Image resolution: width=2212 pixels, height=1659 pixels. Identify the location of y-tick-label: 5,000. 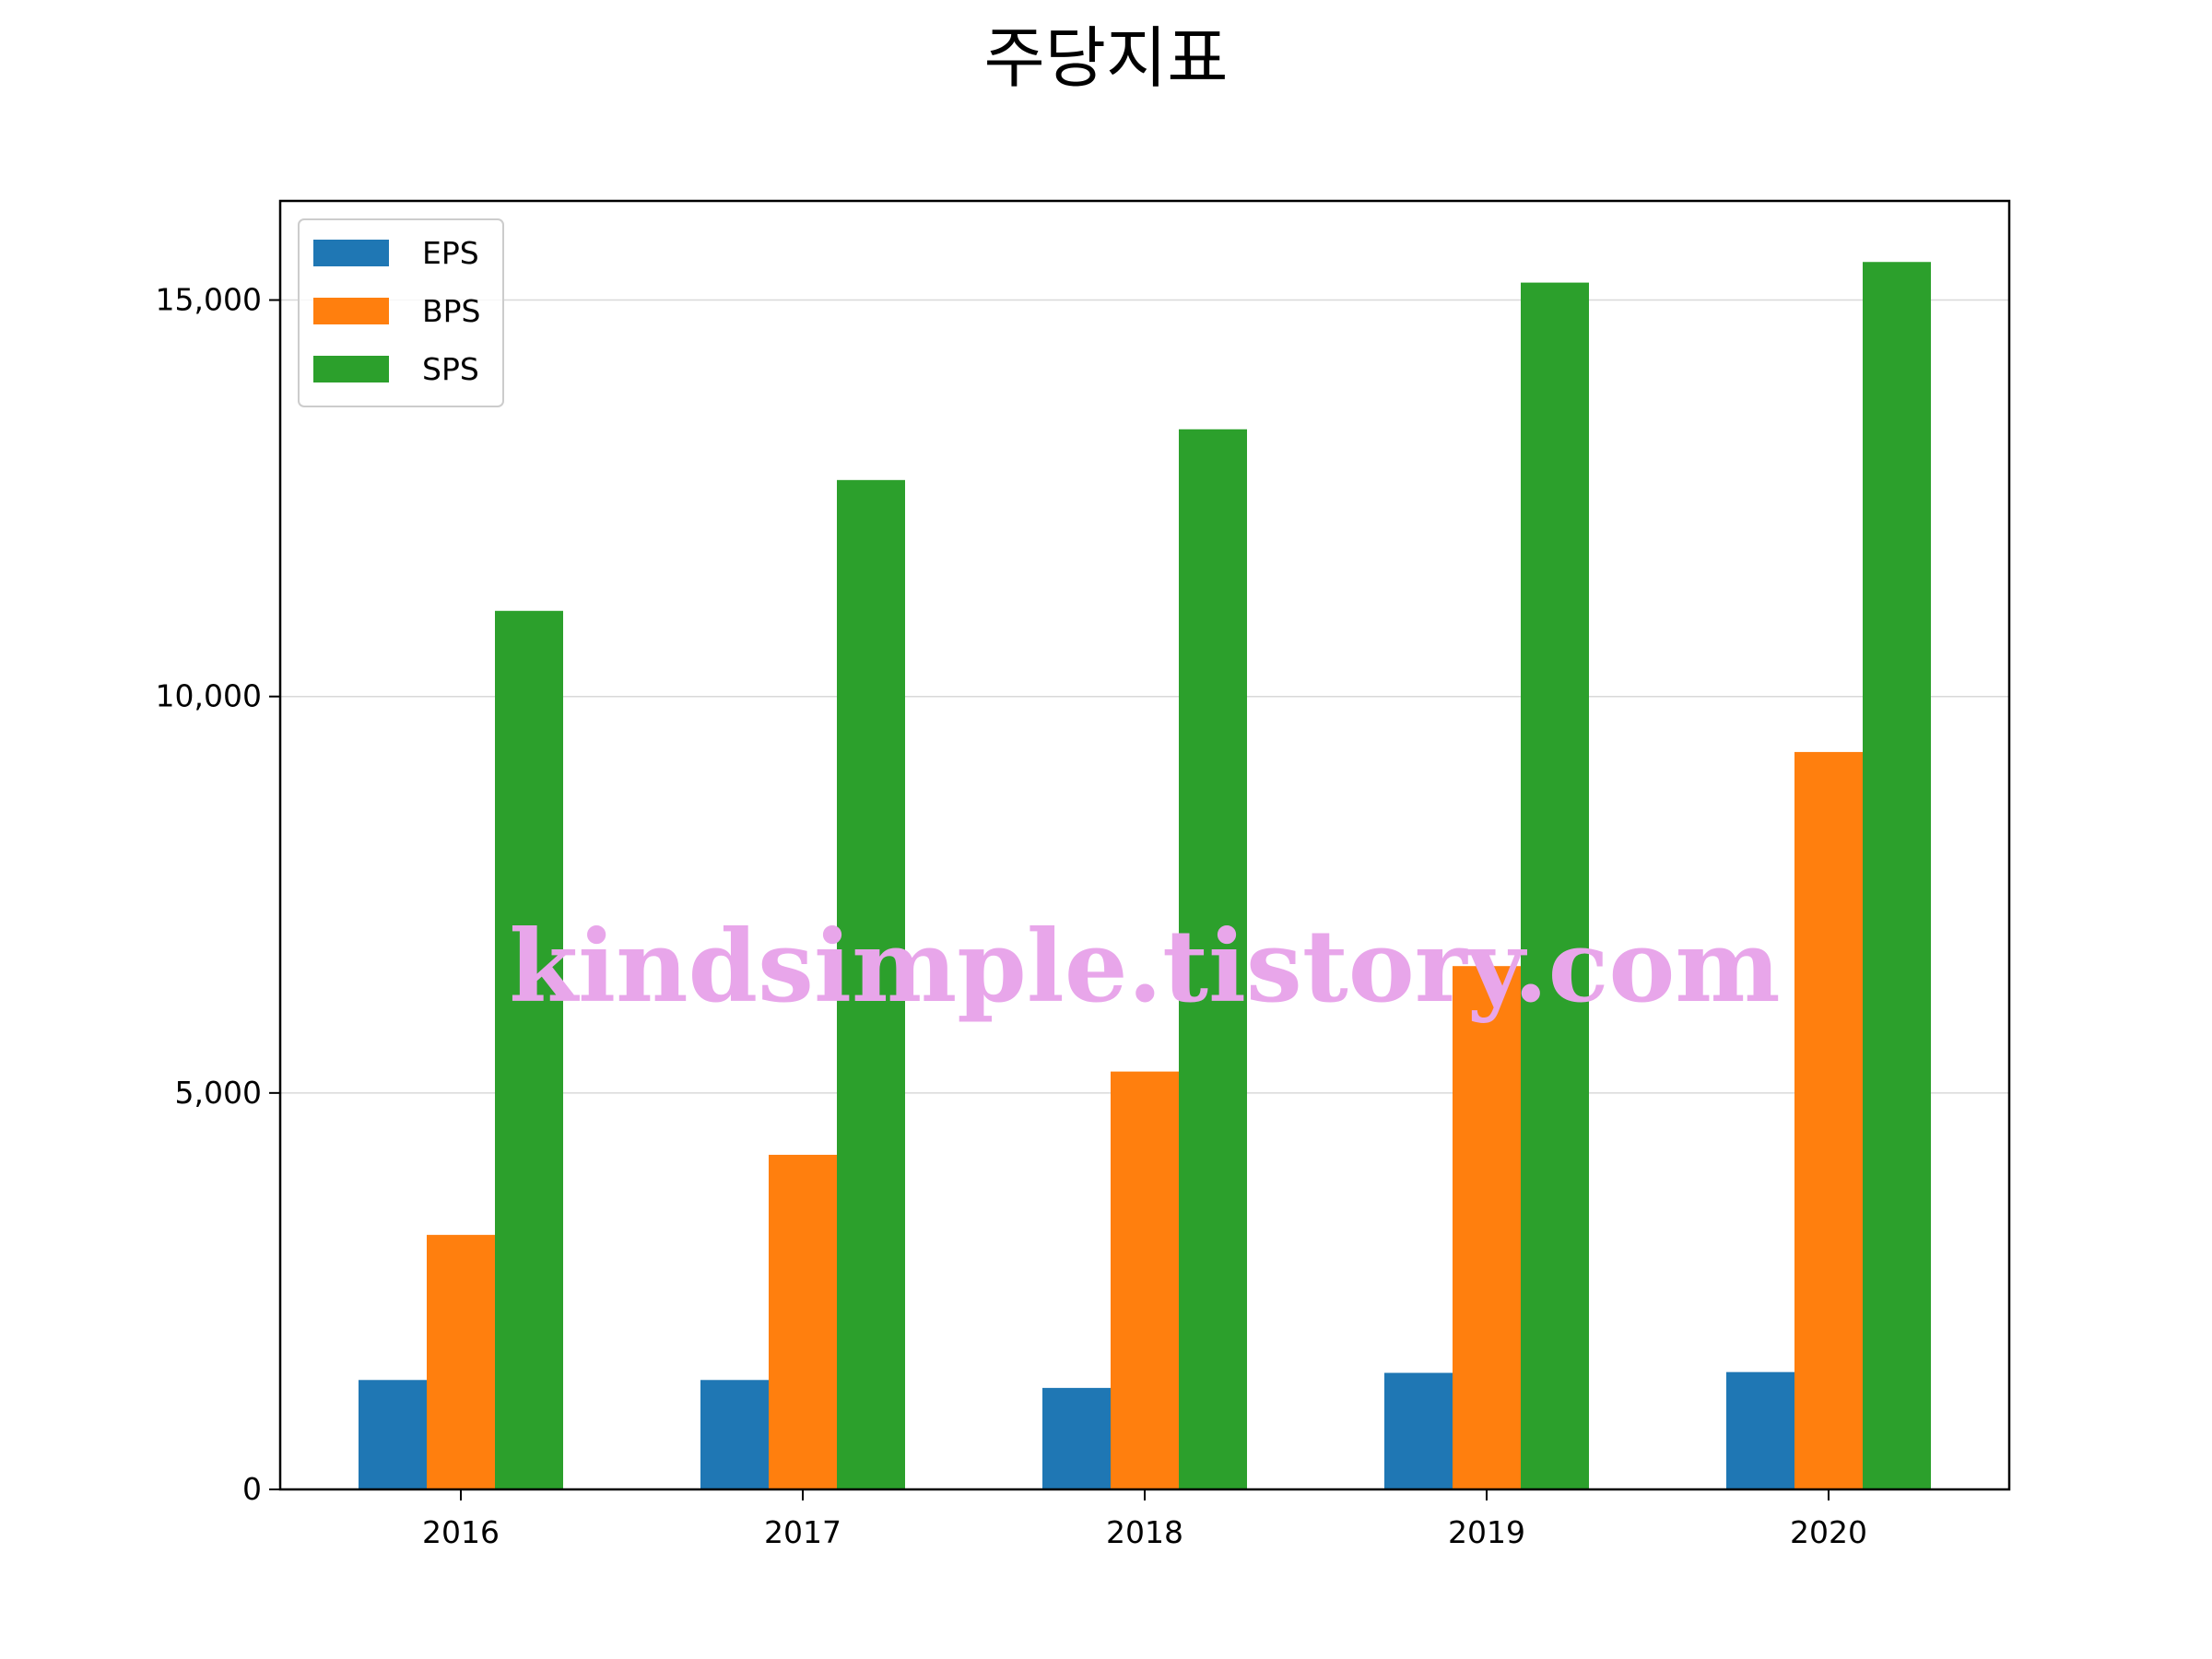
(218, 1093).